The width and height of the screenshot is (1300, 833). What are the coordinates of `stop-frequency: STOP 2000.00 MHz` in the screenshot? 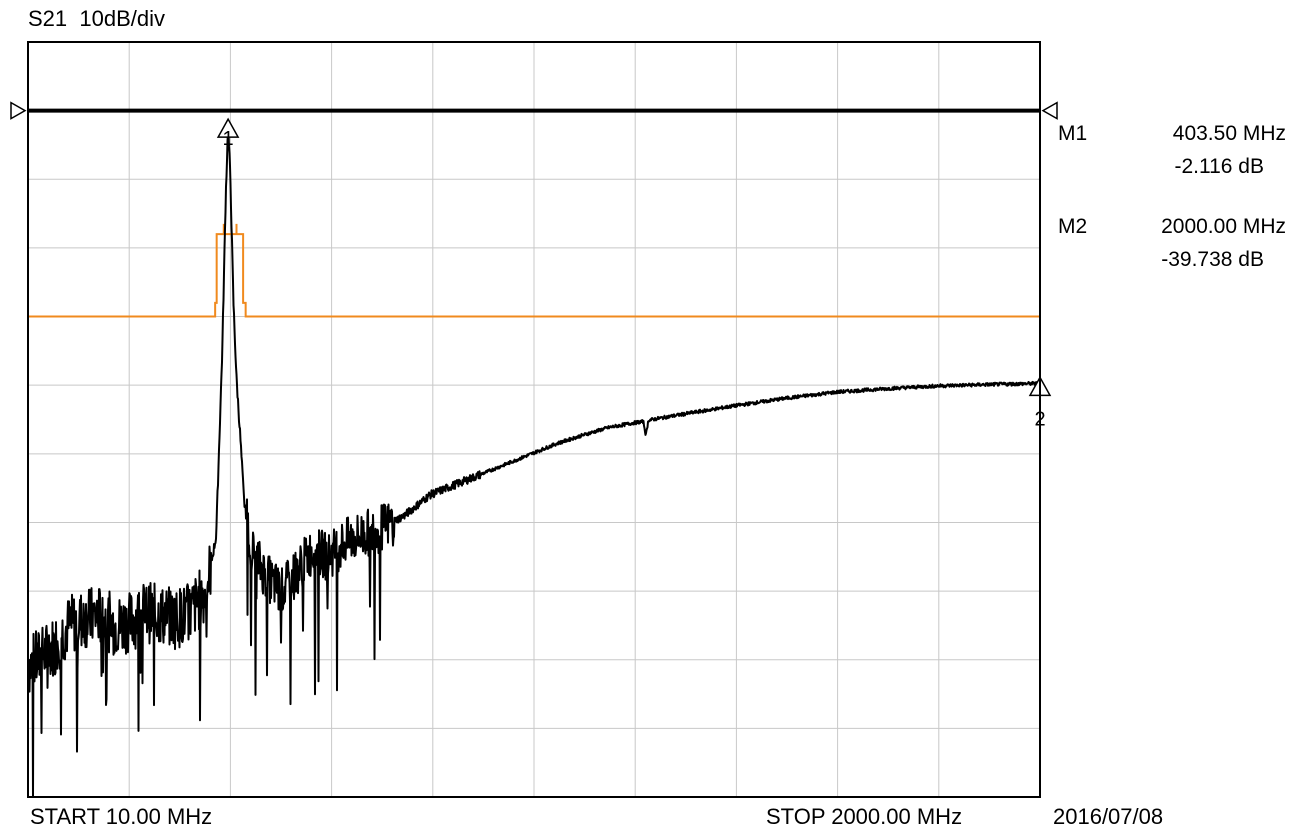 It's located at (864, 816).